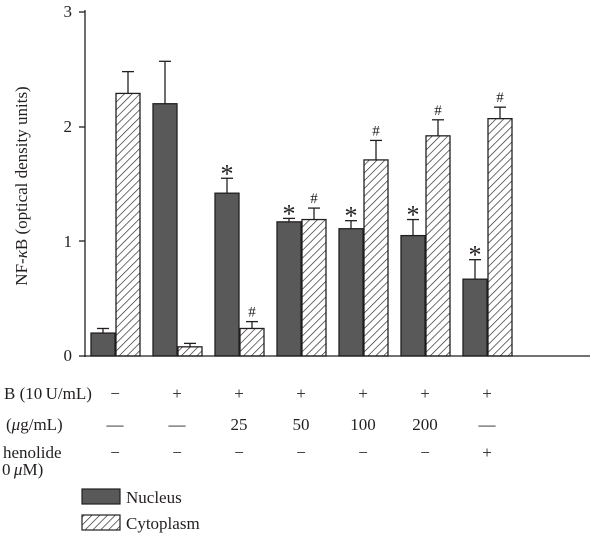  What do you see at coordinates (115, 452) in the screenshot?
I see `condition-value-2-0: −` at bounding box center [115, 452].